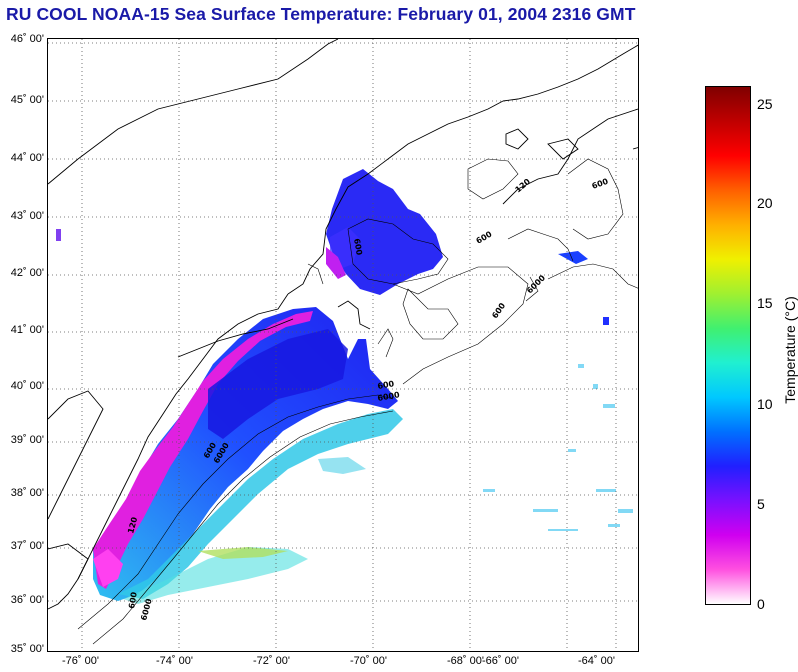  What do you see at coordinates (728, 345) in the screenshot?
I see `color-scale-bar` at bounding box center [728, 345].